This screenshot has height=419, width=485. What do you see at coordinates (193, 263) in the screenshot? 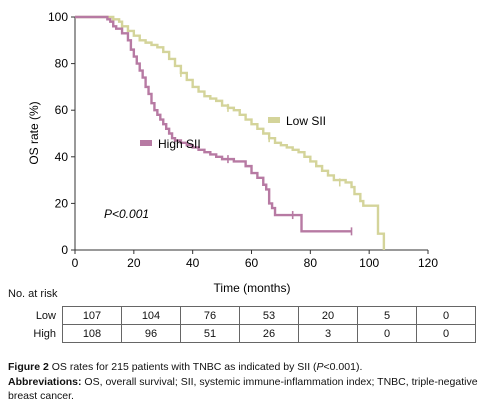
I see `x-tick-label: 40` at bounding box center [193, 263].